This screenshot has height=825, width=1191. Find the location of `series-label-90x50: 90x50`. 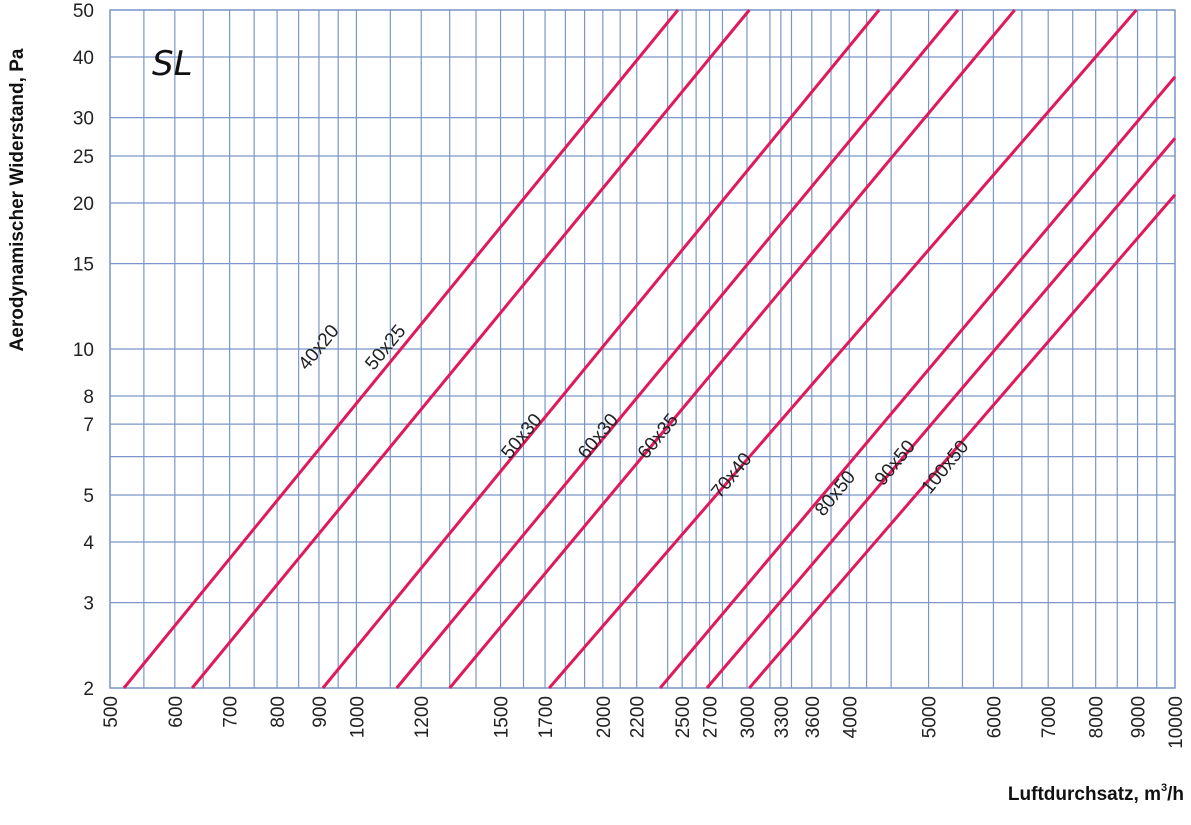

series-label-90x50: 90x50 is located at coordinates (895, 462).